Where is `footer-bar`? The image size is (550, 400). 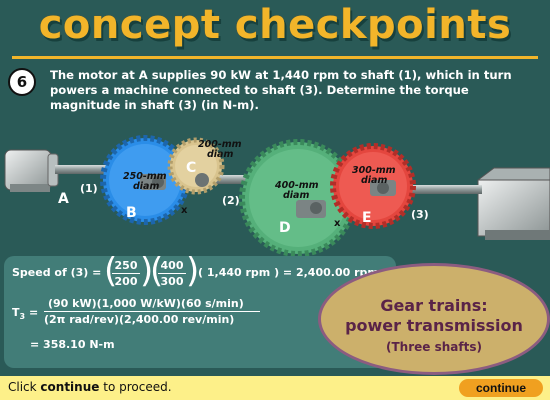 footer-bar is located at coordinates (275, 388).